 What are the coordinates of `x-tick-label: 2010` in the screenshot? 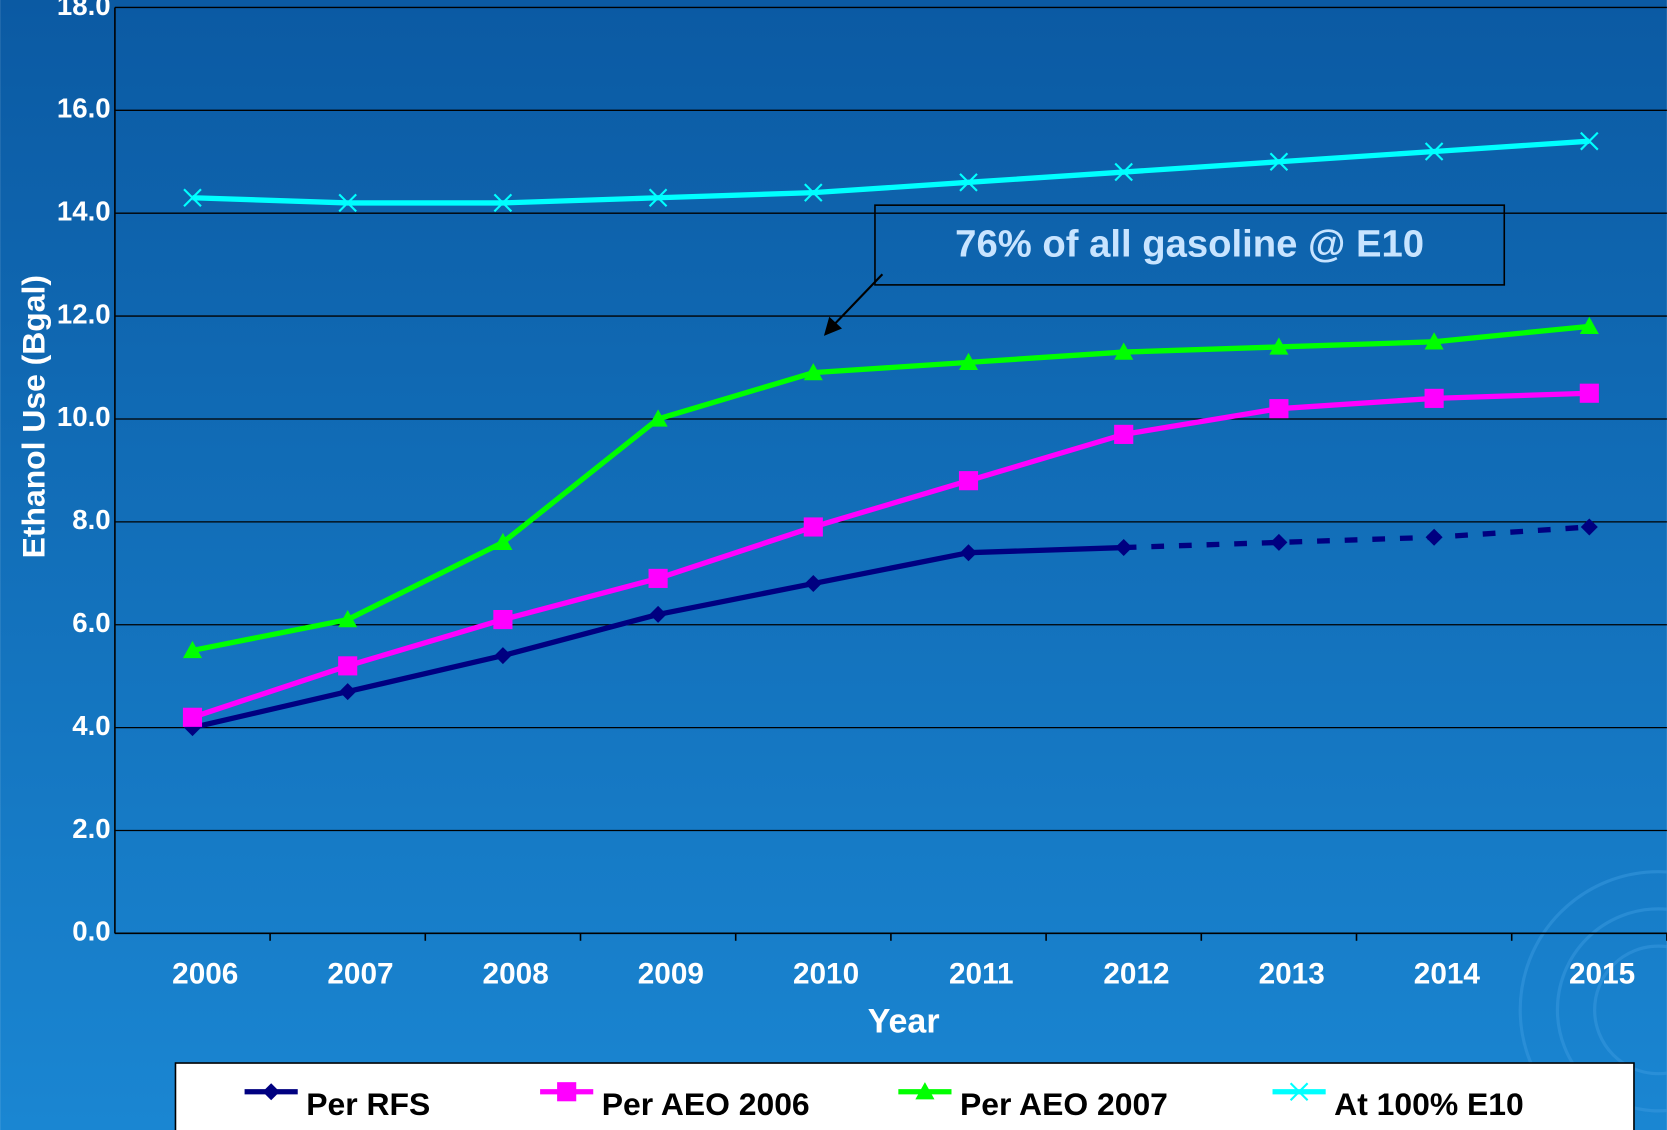 It's located at (826, 974).